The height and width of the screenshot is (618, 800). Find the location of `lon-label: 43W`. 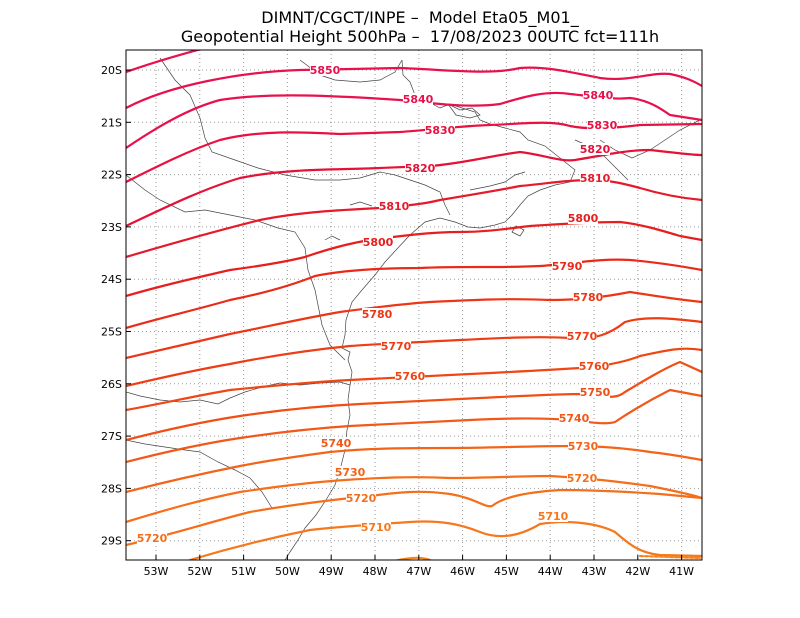

lon-label: 43W is located at coordinates (594, 571).